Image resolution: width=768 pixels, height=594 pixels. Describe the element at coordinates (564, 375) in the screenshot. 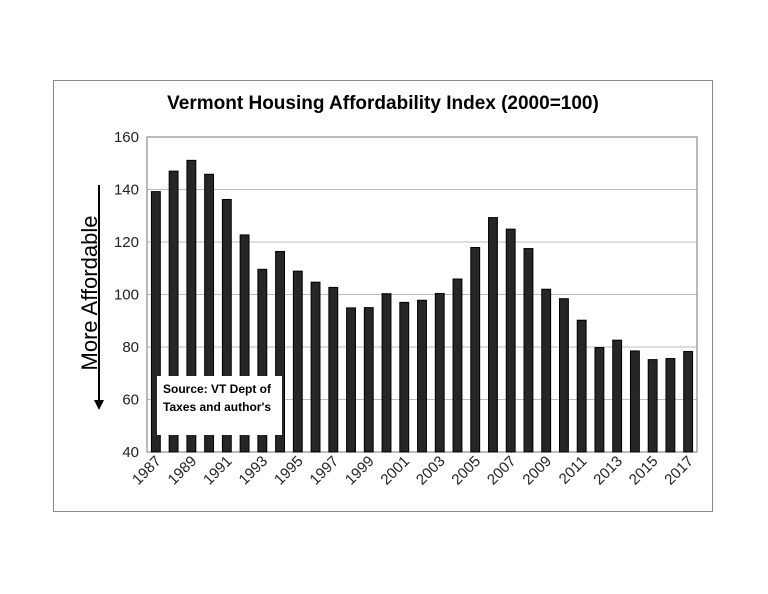

I see `bar-2010` at that location.